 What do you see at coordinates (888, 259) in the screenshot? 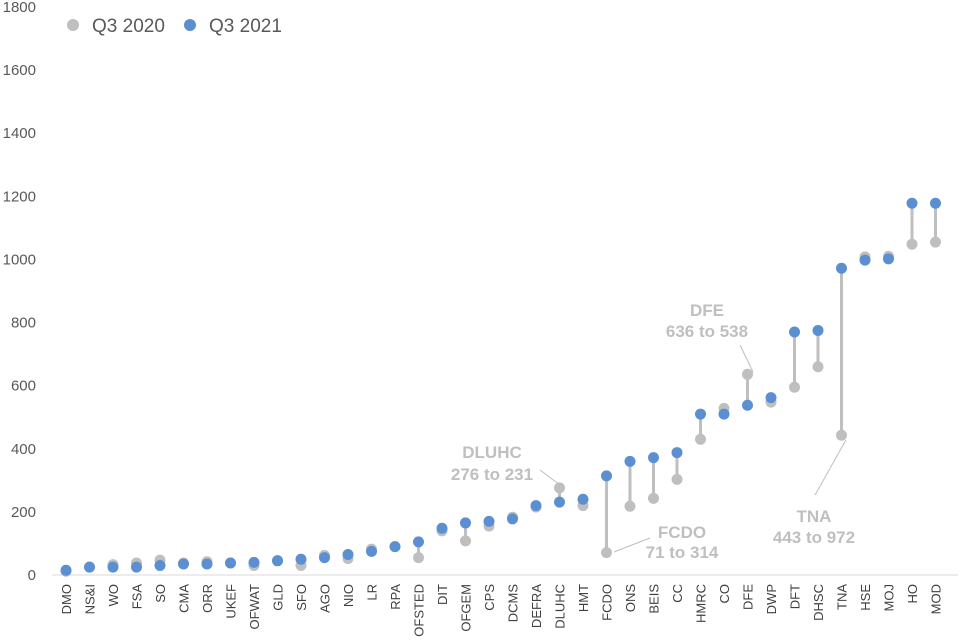
I see `point-q3-2021-moj` at bounding box center [888, 259].